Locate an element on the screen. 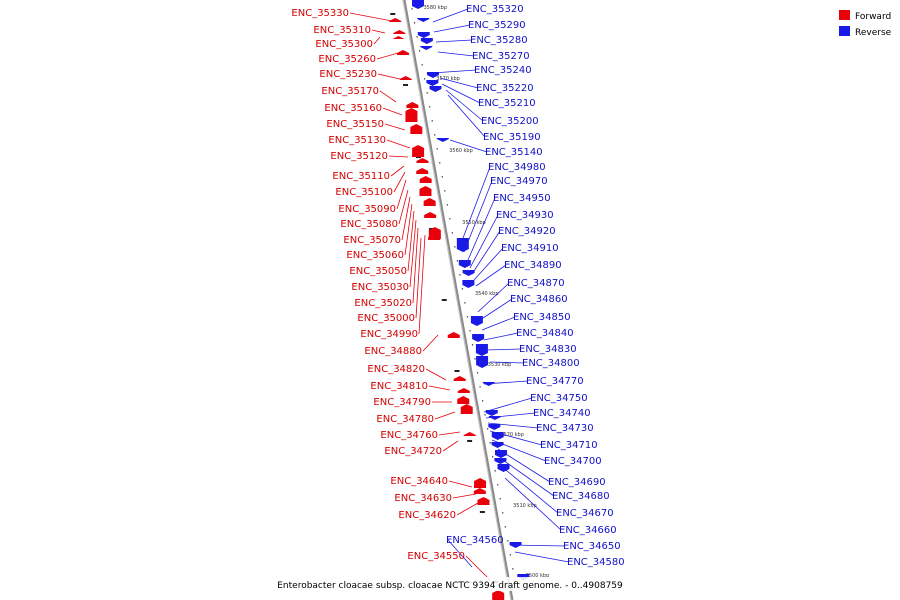 The image size is (900, 600). gene-label-enc-34790: ENC_34790 is located at coordinates (402, 402).